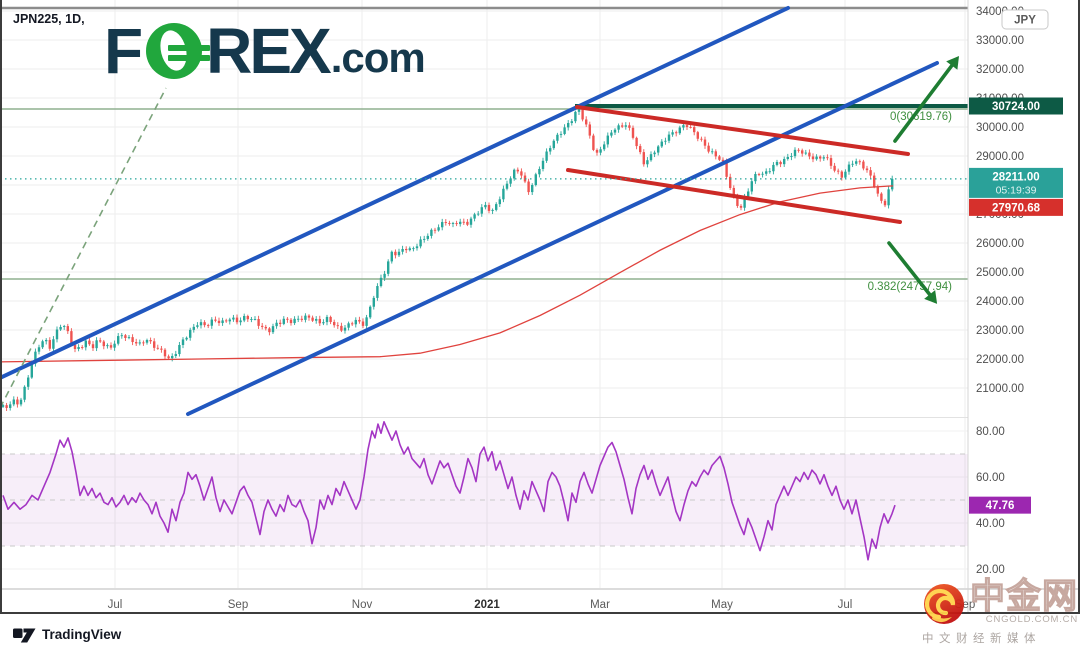 Image resolution: width=1080 pixels, height=652 pixels. What do you see at coordinates (1000, 273) in the screenshot?
I see `price-tick-label: 25000.00` at bounding box center [1000, 273].